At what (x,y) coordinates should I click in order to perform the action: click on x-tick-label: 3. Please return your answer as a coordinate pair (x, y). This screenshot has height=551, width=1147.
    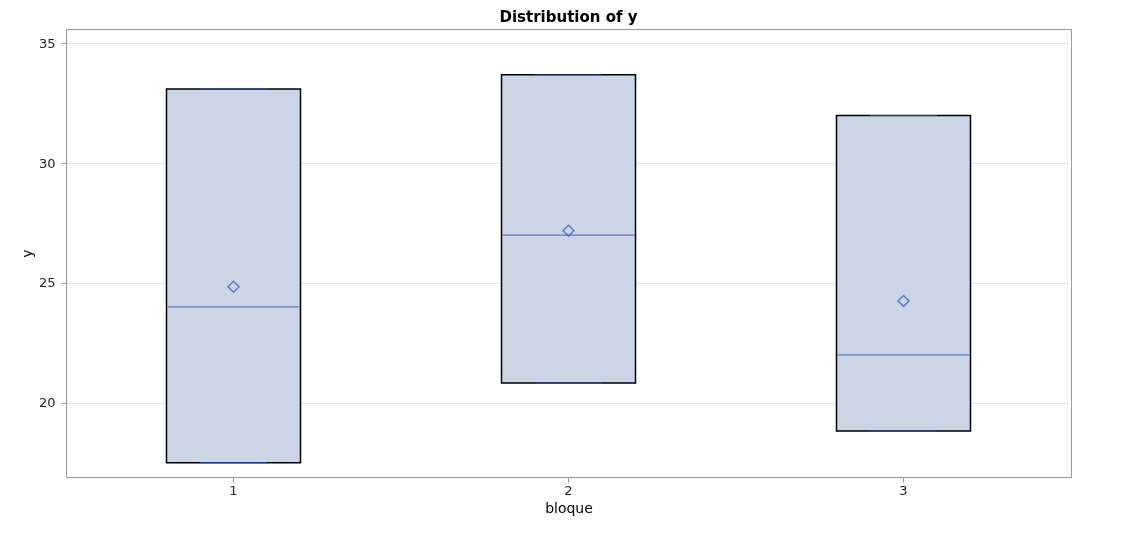
    Looking at the image, I should click on (903, 490).